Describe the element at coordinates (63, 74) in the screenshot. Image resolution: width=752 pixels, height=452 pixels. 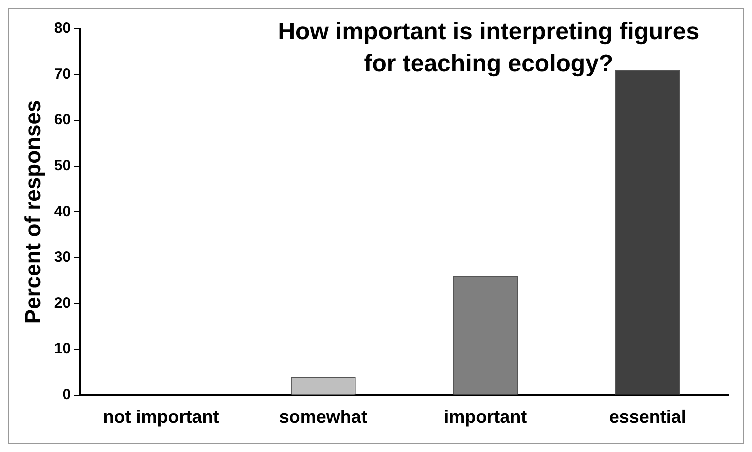
I see `y-tick-label: 70` at that location.